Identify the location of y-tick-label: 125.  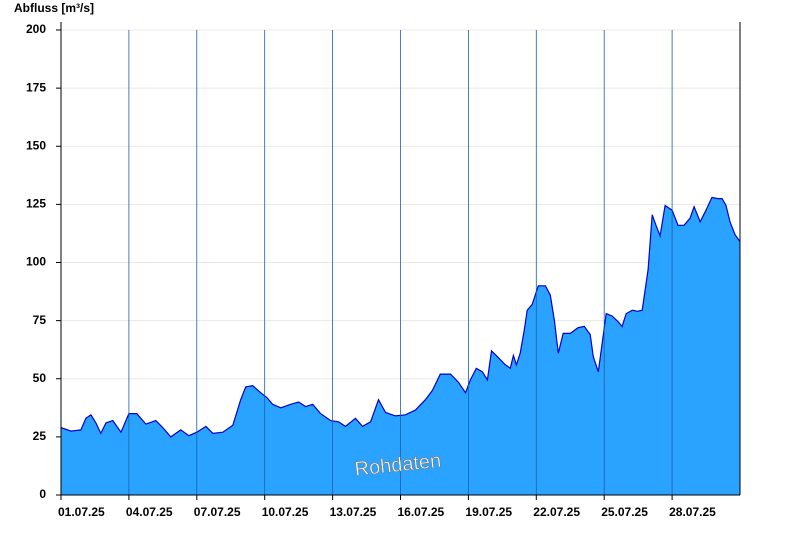
(36, 204).